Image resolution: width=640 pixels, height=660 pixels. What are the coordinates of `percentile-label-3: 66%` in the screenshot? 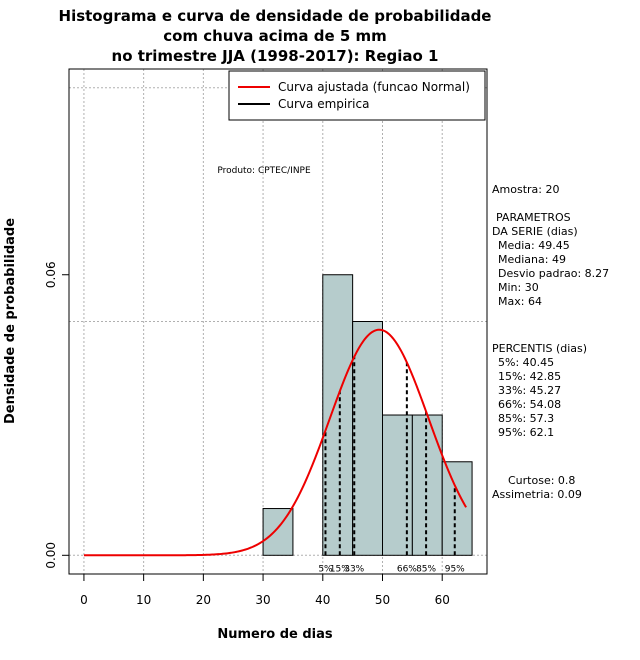 It's located at (407, 569).